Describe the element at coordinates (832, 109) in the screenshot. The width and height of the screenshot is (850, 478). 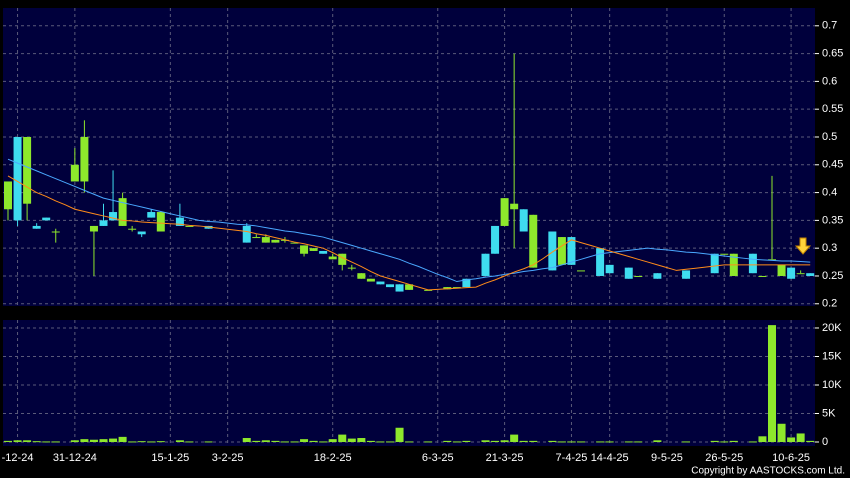
I see `y-tick-label: 0.55` at that location.